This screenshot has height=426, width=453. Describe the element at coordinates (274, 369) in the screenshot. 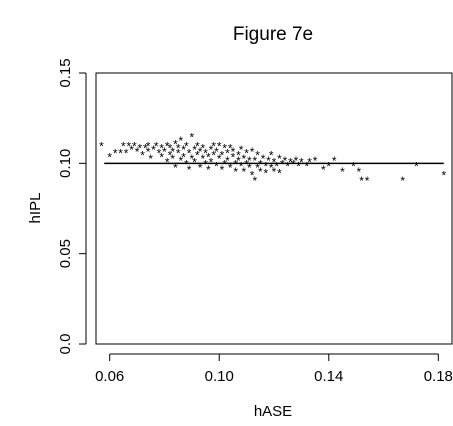

I see `x-axis: 0.06 0.10 0.14 0.18` at that location.